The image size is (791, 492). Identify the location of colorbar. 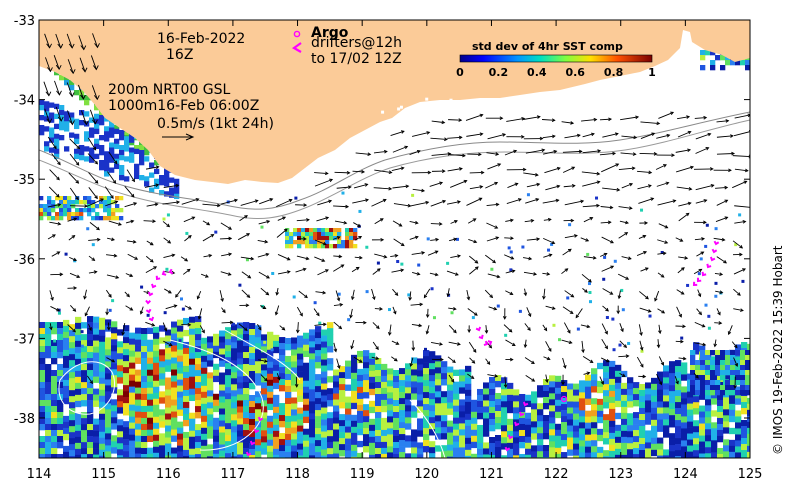
(556, 58).